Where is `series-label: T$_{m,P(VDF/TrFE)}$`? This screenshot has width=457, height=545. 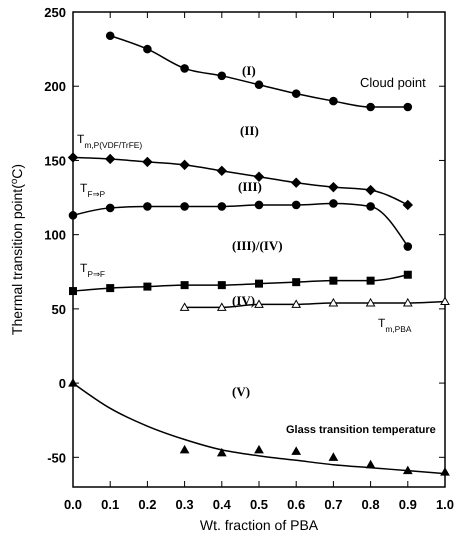 series-label: T$_{m,P(VDF/TrFE)}$ is located at coordinates (109, 141).